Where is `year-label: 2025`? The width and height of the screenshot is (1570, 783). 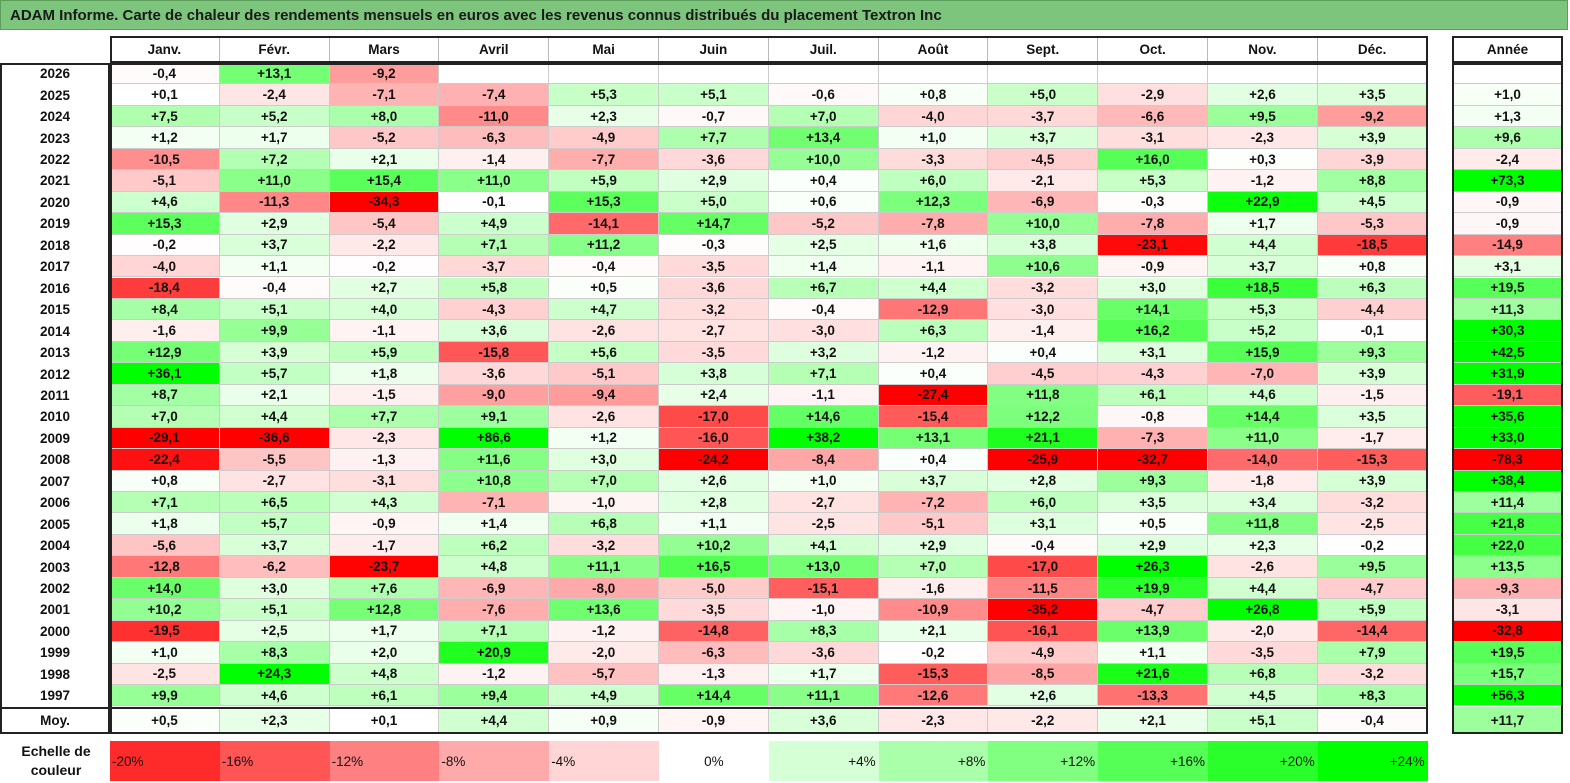
year-label: 2025 is located at coordinates (55, 95).